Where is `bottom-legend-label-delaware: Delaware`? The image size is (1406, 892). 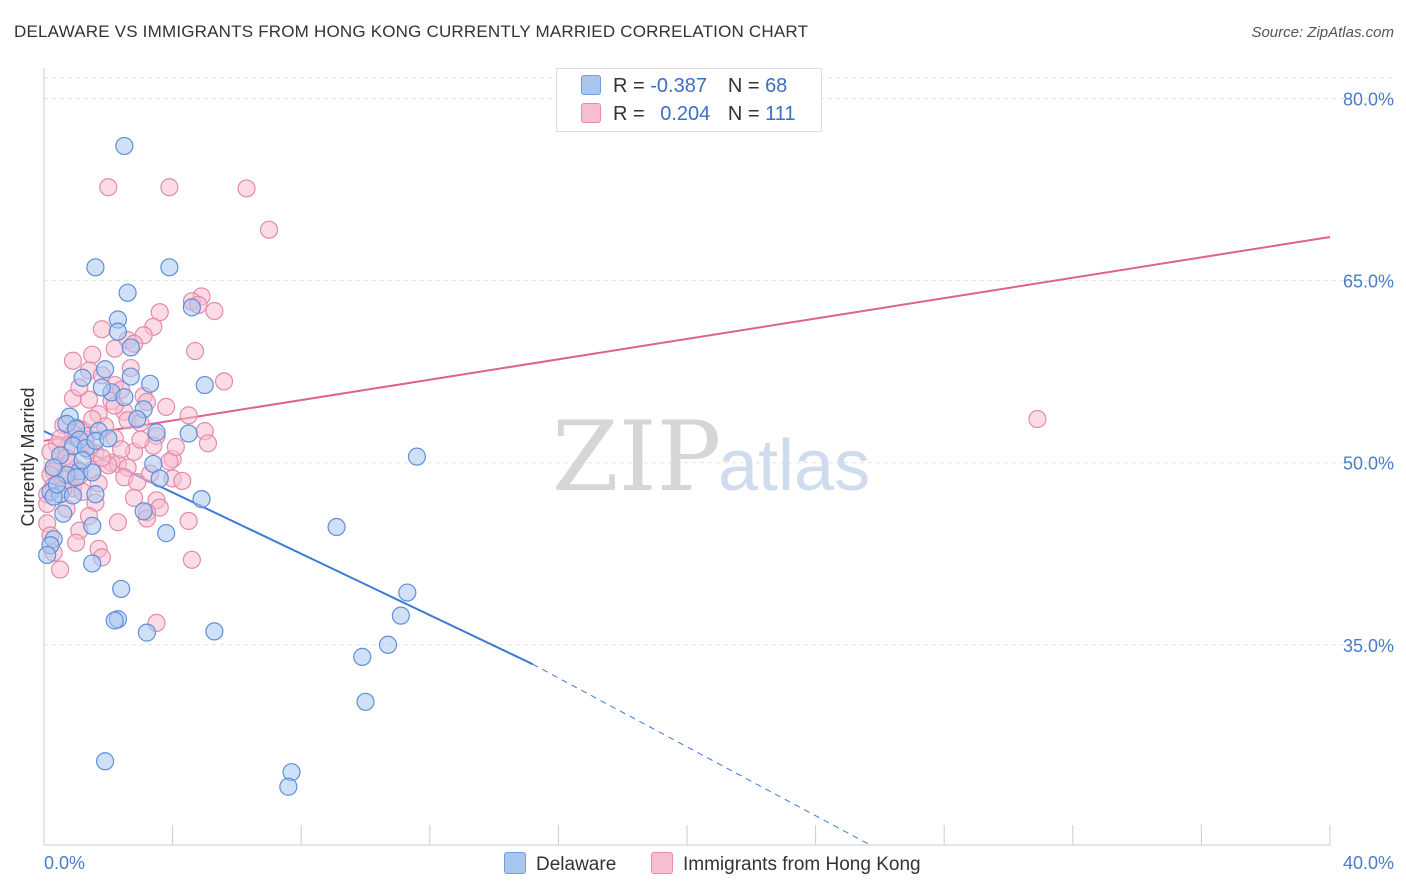
bottom-legend-label-delaware: Delaware is located at coordinates (576, 864).